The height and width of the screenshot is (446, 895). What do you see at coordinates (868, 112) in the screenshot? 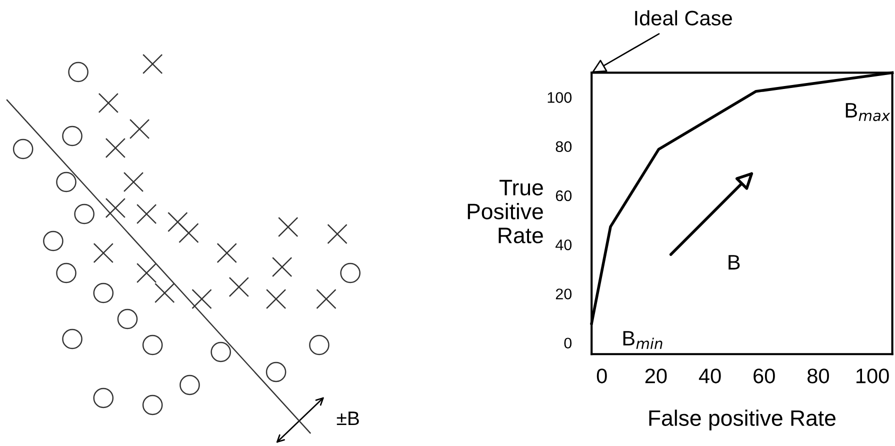
I see `annotation: B$_{max}$` at bounding box center [868, 112].